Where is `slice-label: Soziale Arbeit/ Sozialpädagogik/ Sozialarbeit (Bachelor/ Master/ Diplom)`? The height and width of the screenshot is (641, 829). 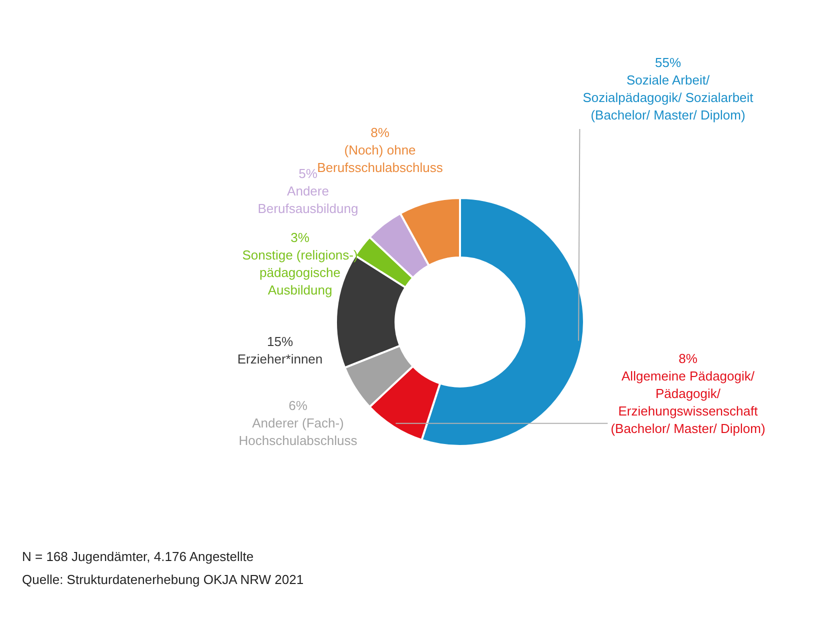 slice-label: Soziale Arbeit/ Sozialpädagogik/ Sozialarbeit (Bachelor/ Master/ Diplom) is located at coordinates (668, 97).